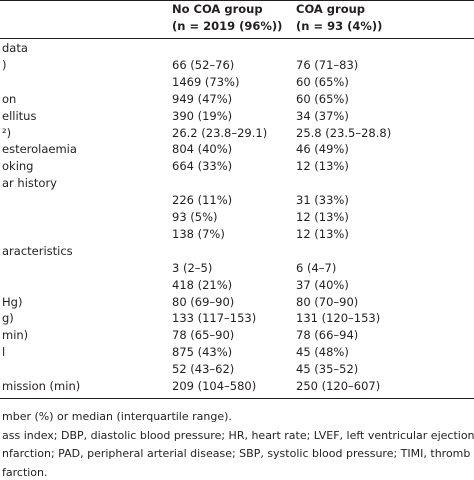  I want to click on top-rule, so click(237, 0).